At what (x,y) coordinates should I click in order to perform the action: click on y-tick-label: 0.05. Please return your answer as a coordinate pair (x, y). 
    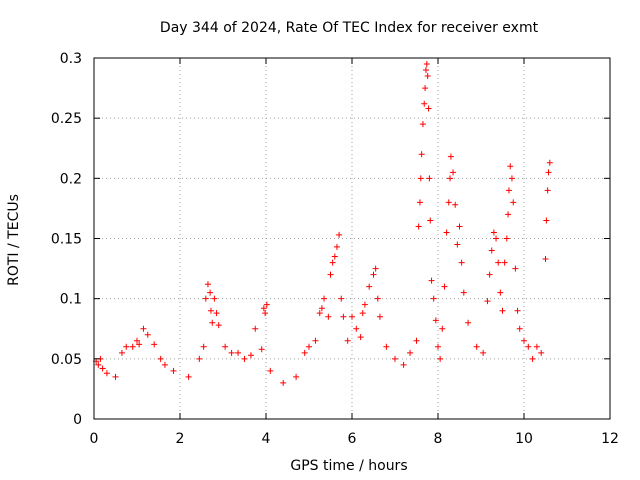
    Looking at the image, I should click on (66, 360).